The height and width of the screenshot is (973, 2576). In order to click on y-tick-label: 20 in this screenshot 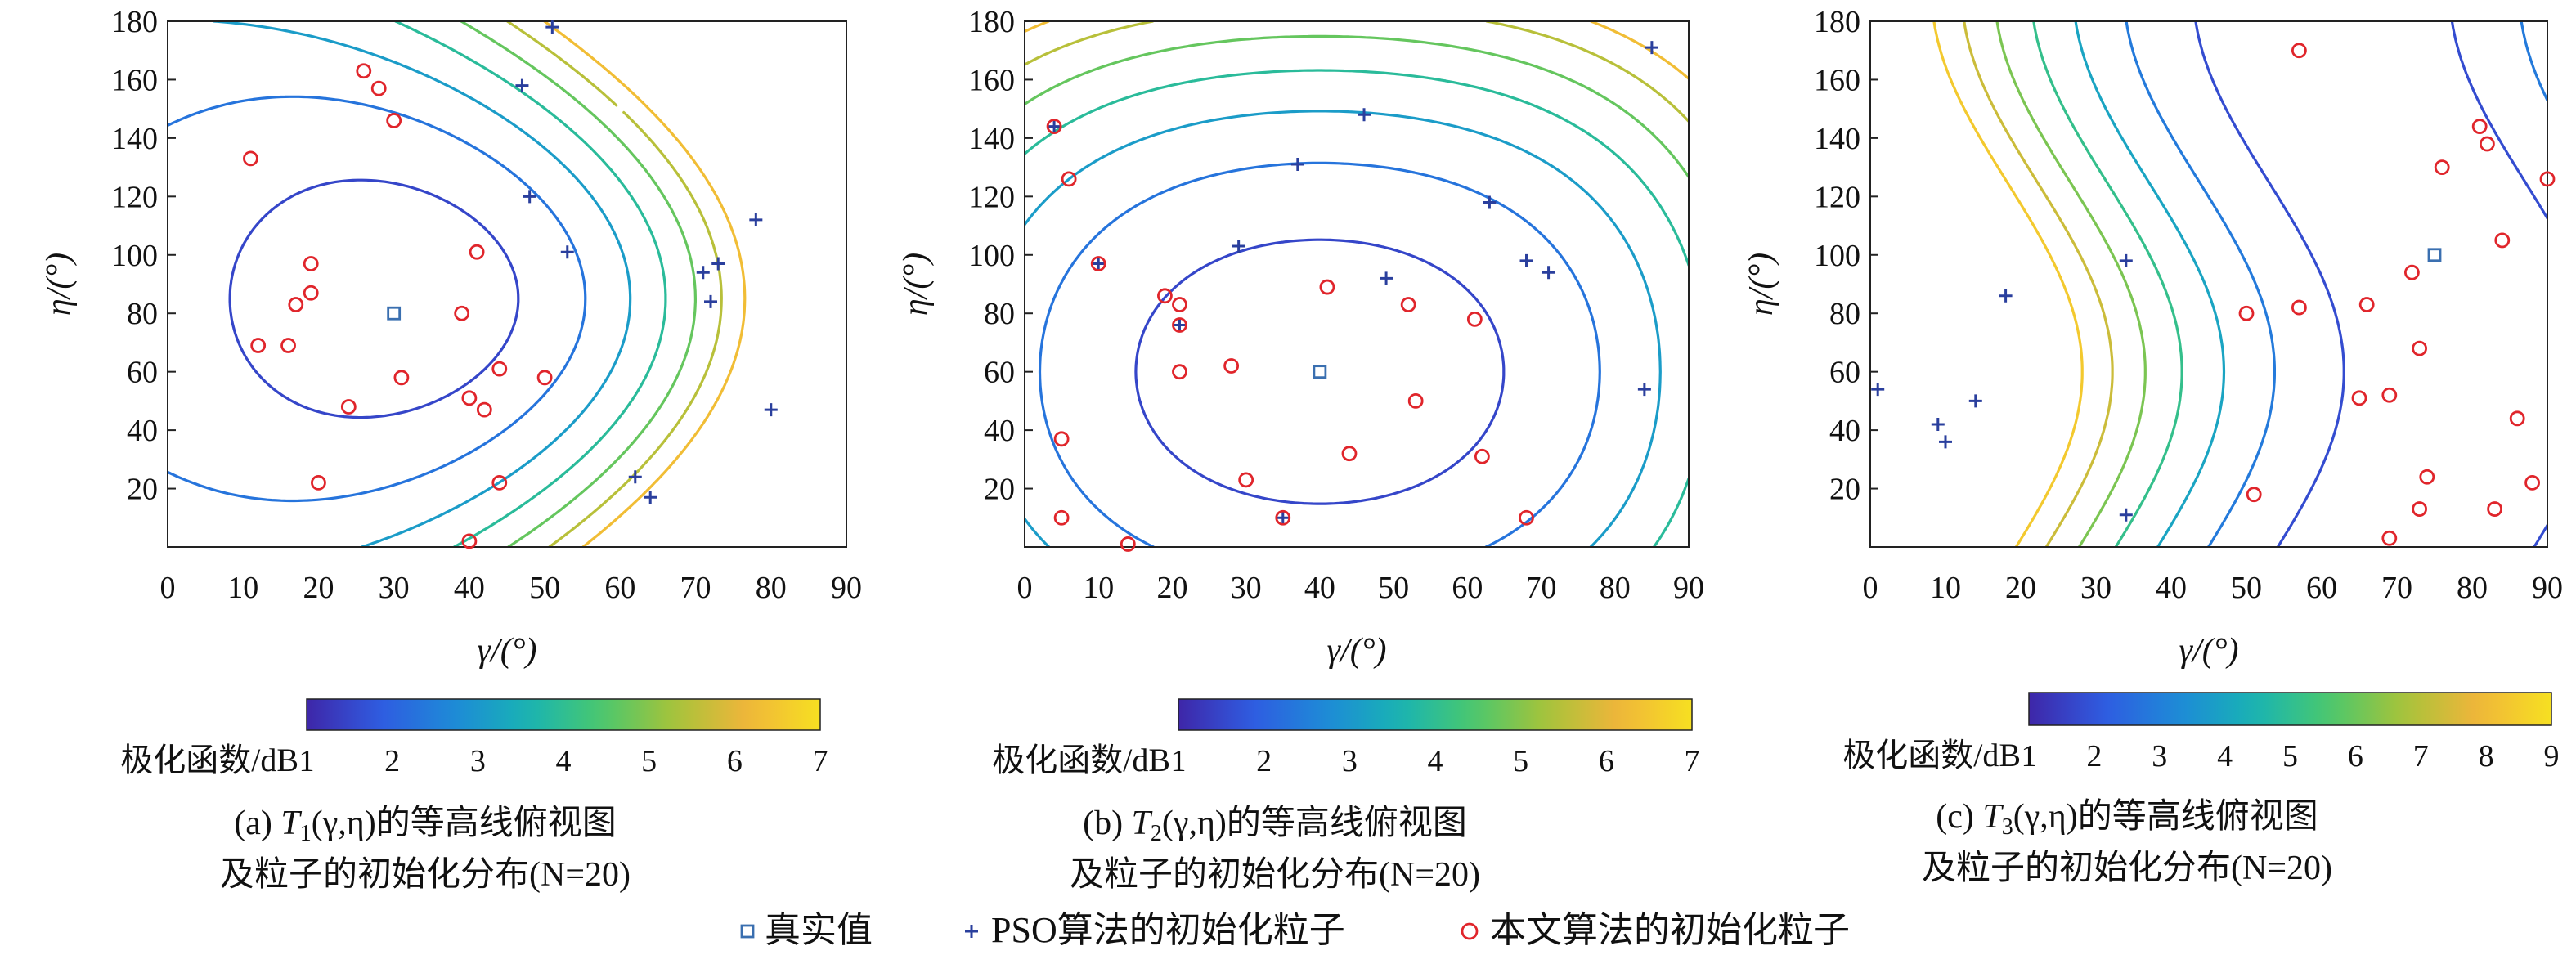, I will do `click(1000, 490)`.